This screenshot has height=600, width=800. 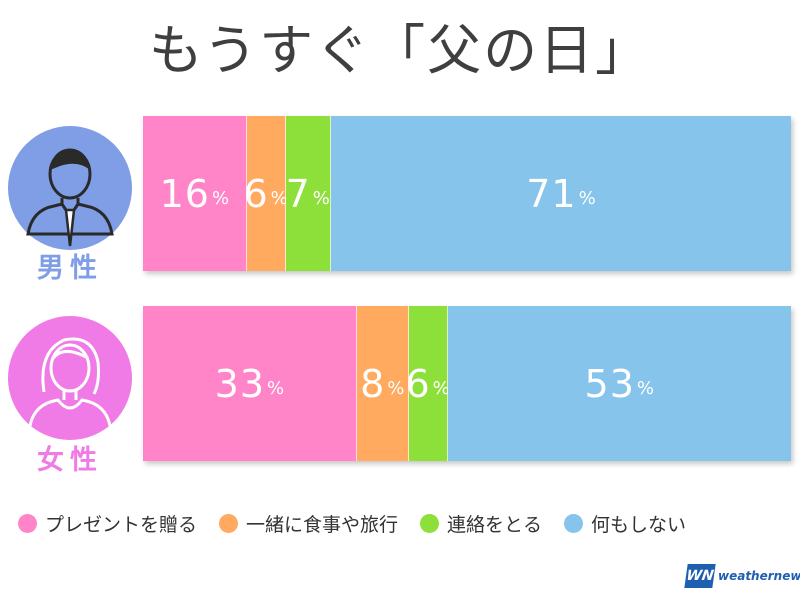 I want to click on legend-item: 何もしない, so click(x=625, y=523).